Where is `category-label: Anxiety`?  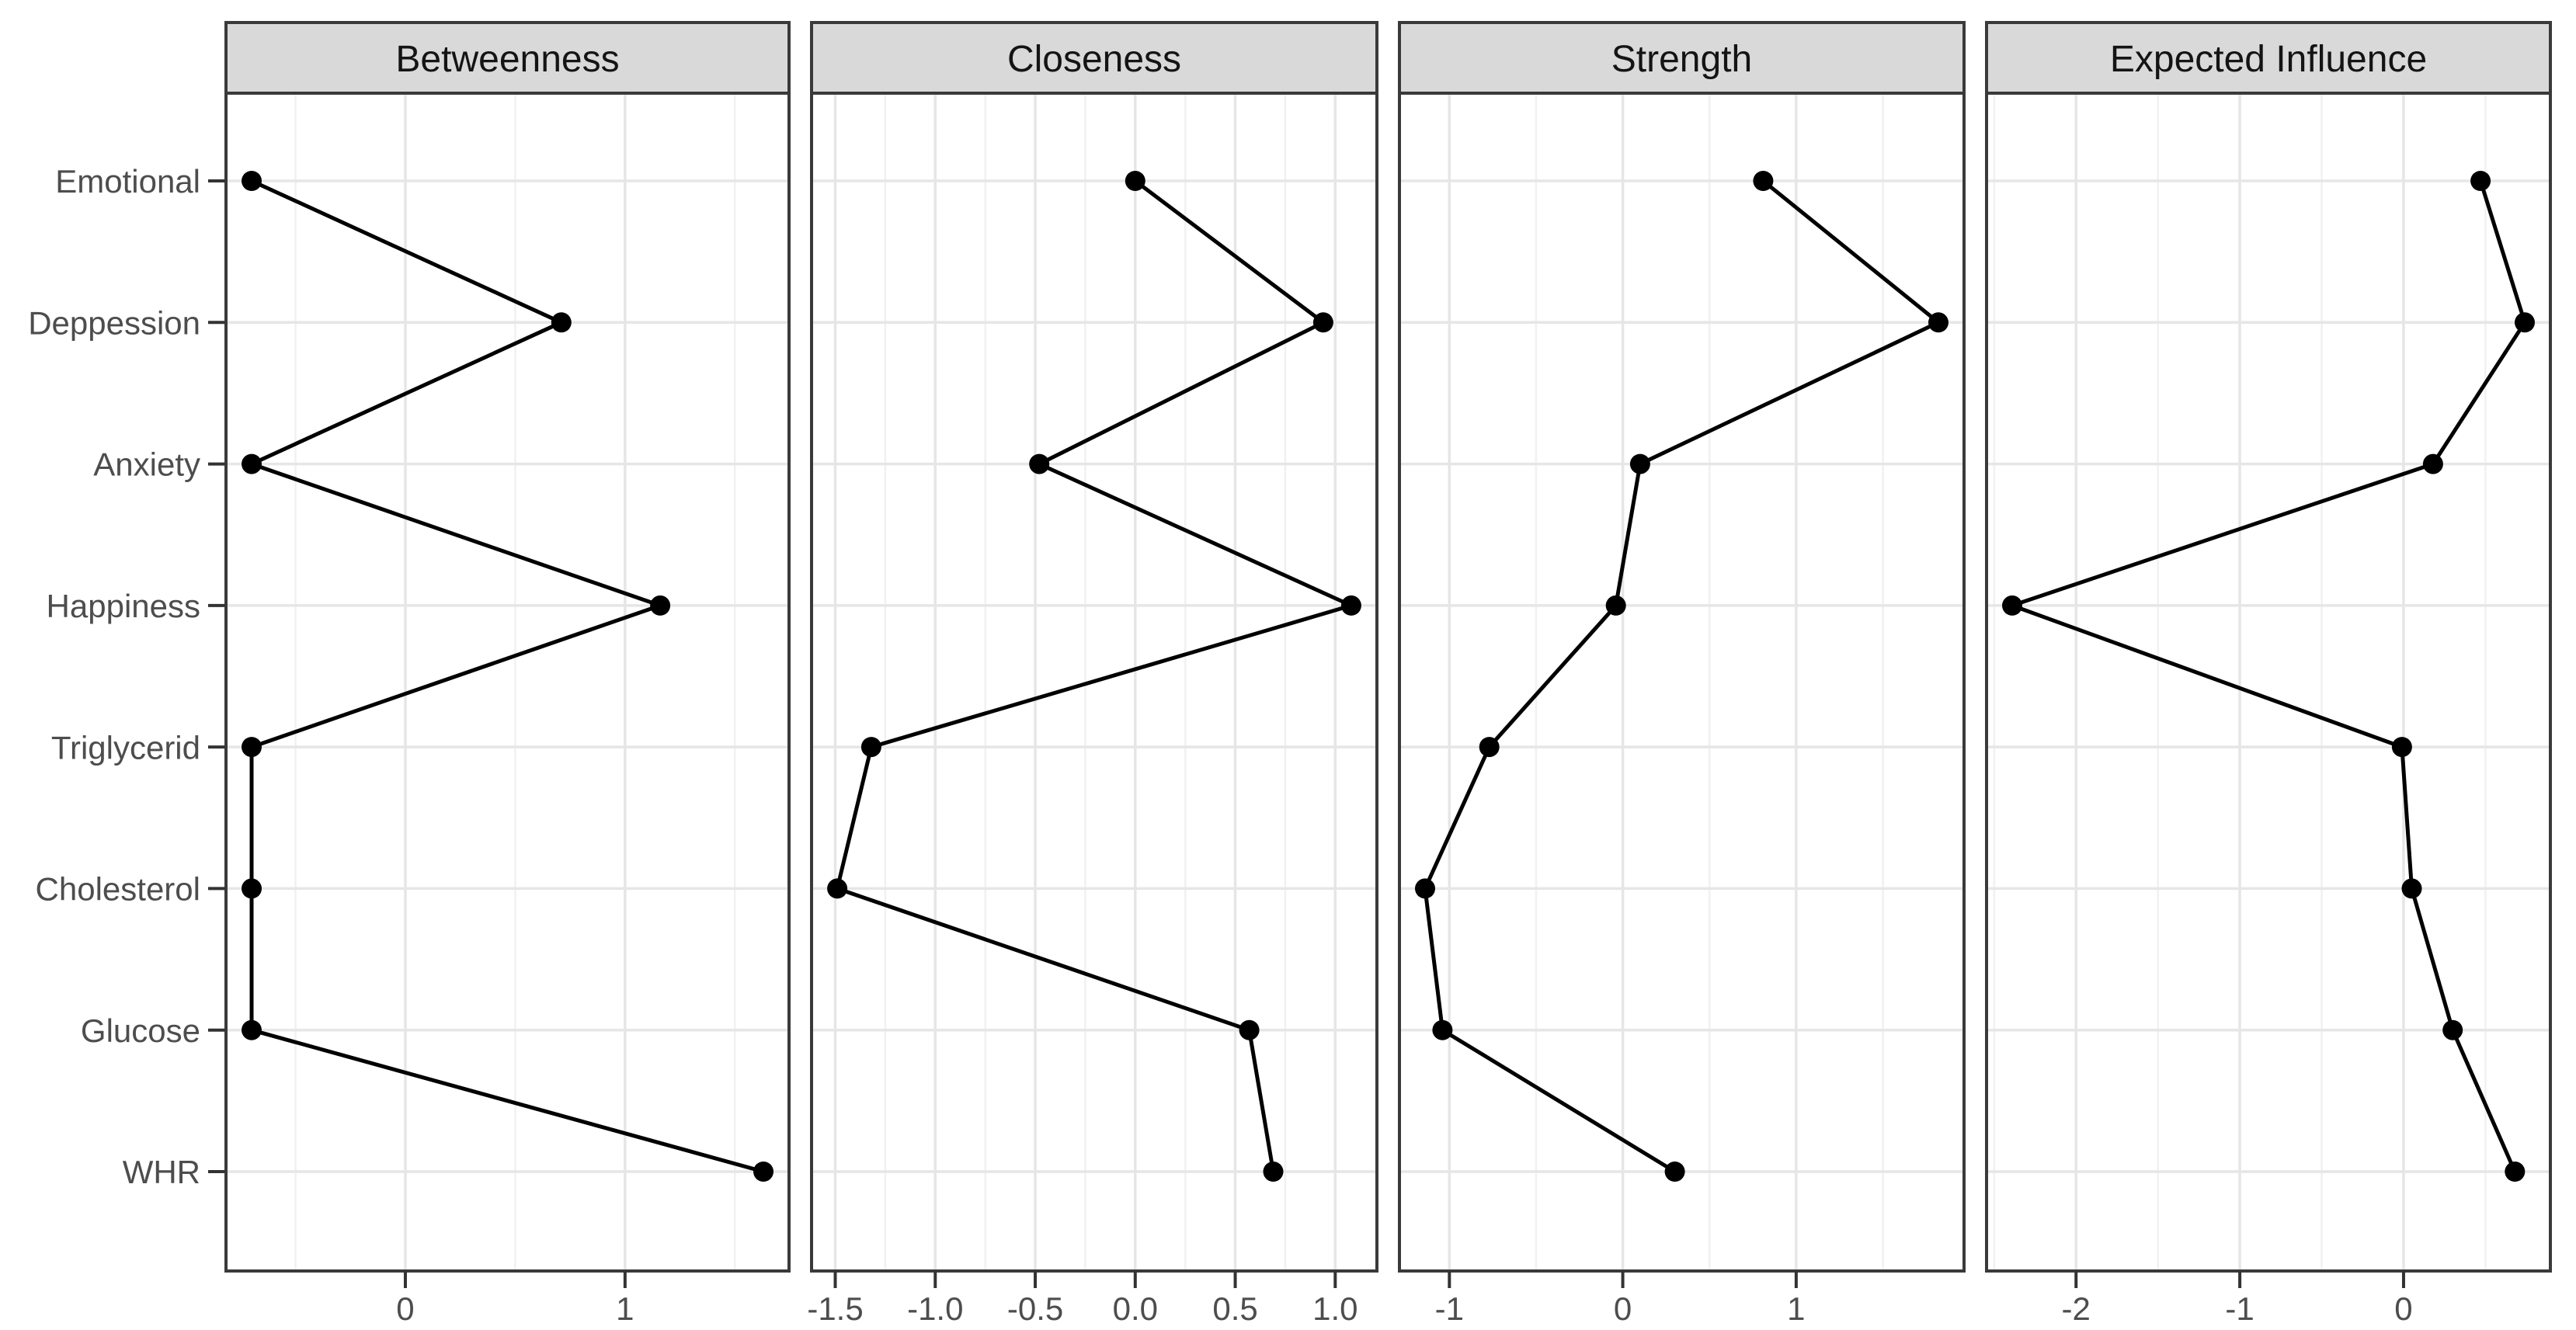
category-label: Anxiety is located at coordinates (146, 464).